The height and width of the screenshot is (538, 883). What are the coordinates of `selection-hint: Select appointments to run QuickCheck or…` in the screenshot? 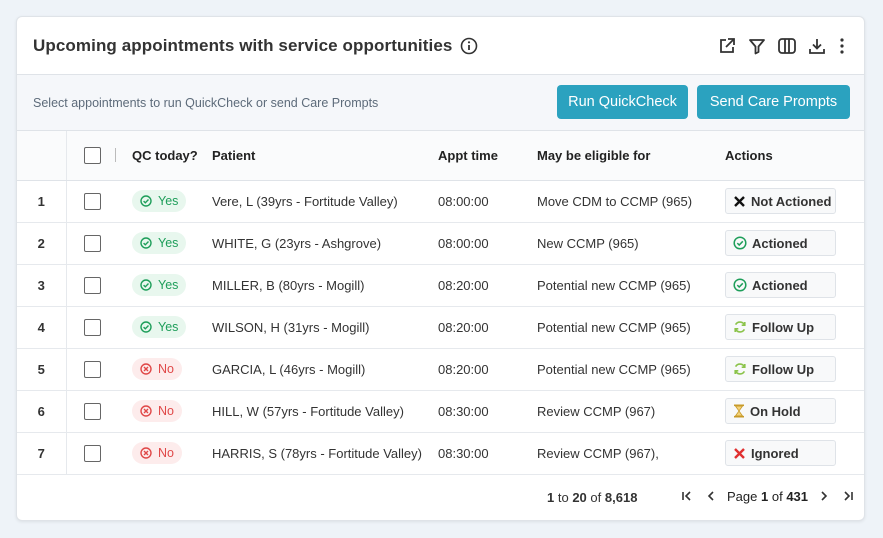 It's located at (206, 103).